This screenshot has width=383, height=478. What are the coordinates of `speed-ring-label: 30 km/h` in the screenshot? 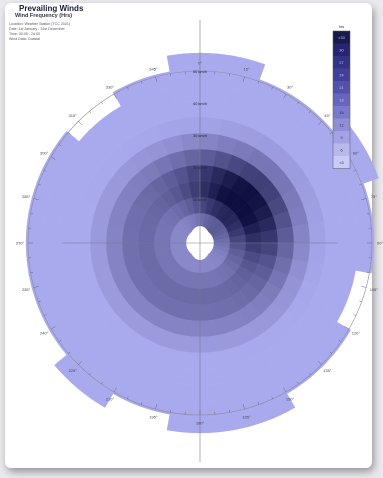 It's located at (200, 135).